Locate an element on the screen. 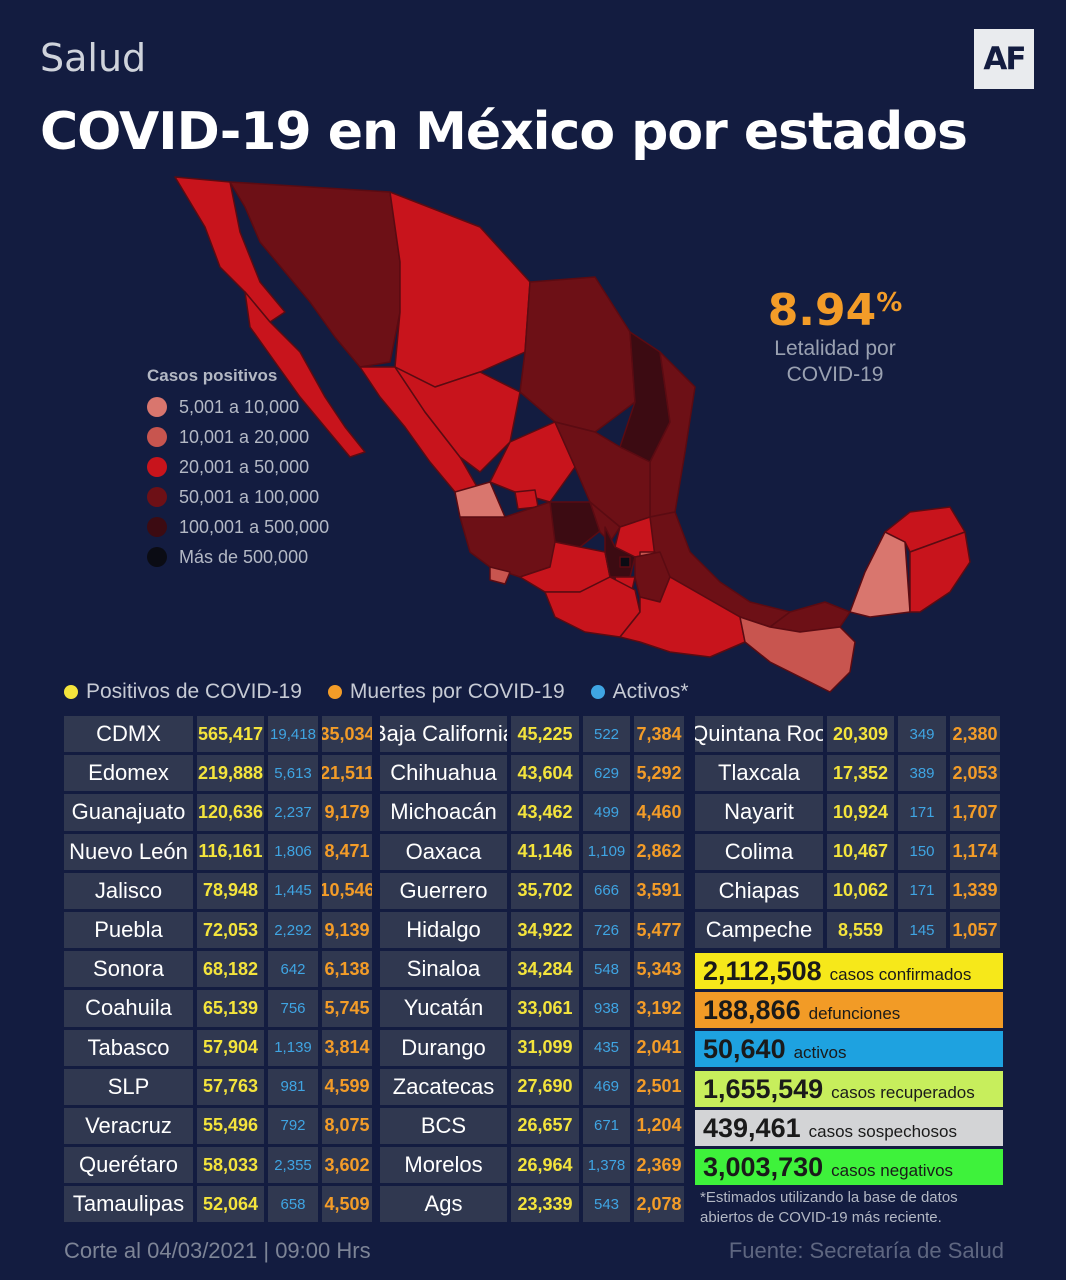 This screenshot has height=1280, width=1066. state-name: Nuevo León is located at coordinates (128, 851).